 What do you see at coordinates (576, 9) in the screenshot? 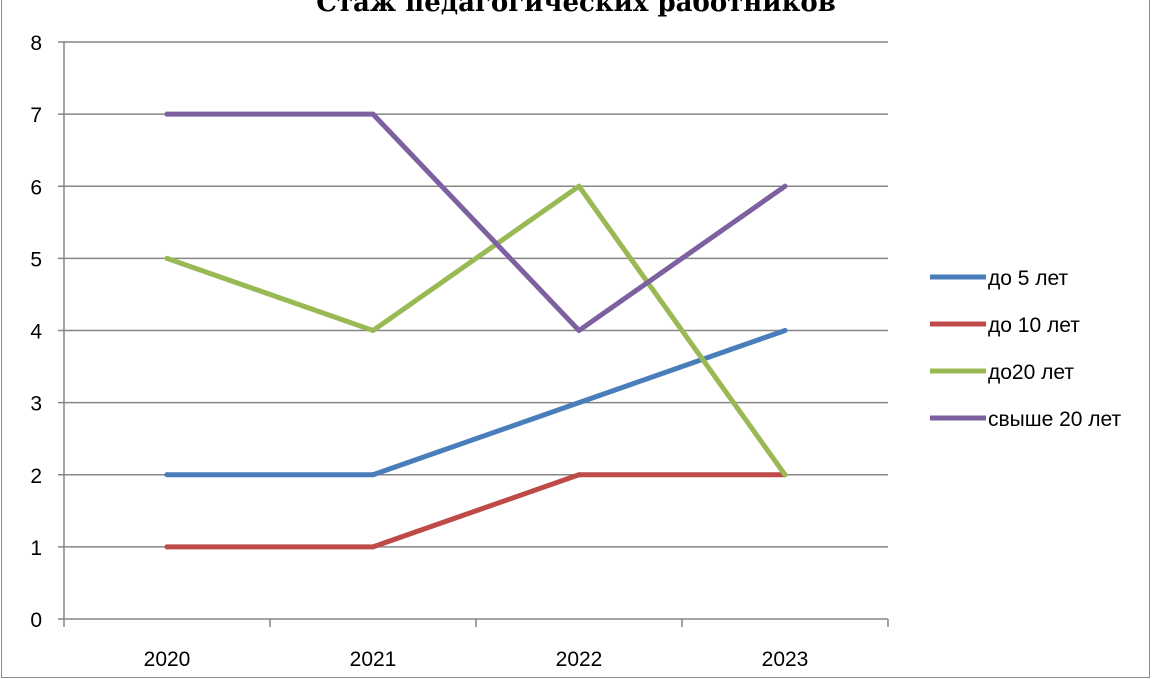
I see `chart-title: Стаж педагогических работников` at bounding box center [576, 9].